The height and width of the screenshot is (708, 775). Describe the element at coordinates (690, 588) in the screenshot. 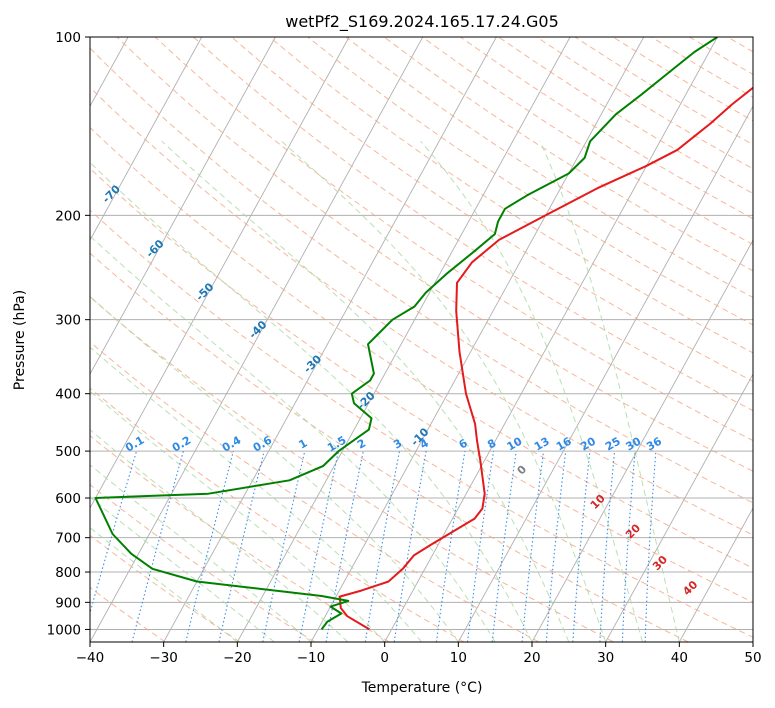

I see `dry-adiabat-label: 40` at that location.